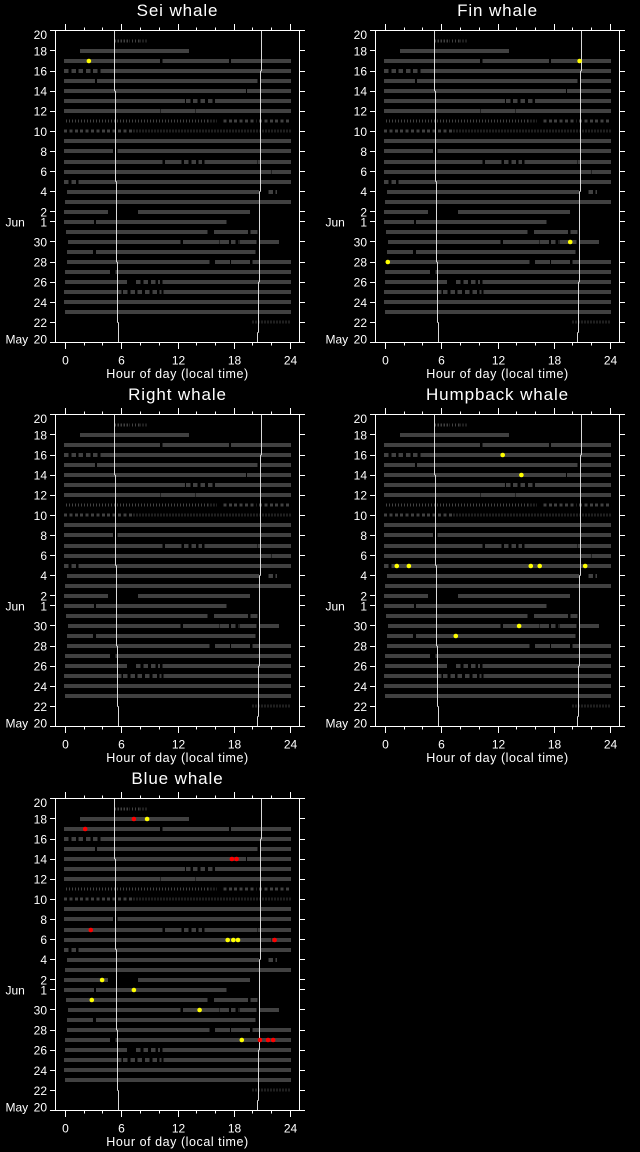  Describe the element at coordinates (177, 394) in the screenshot. I see `svg-text: Right whale` at that location.